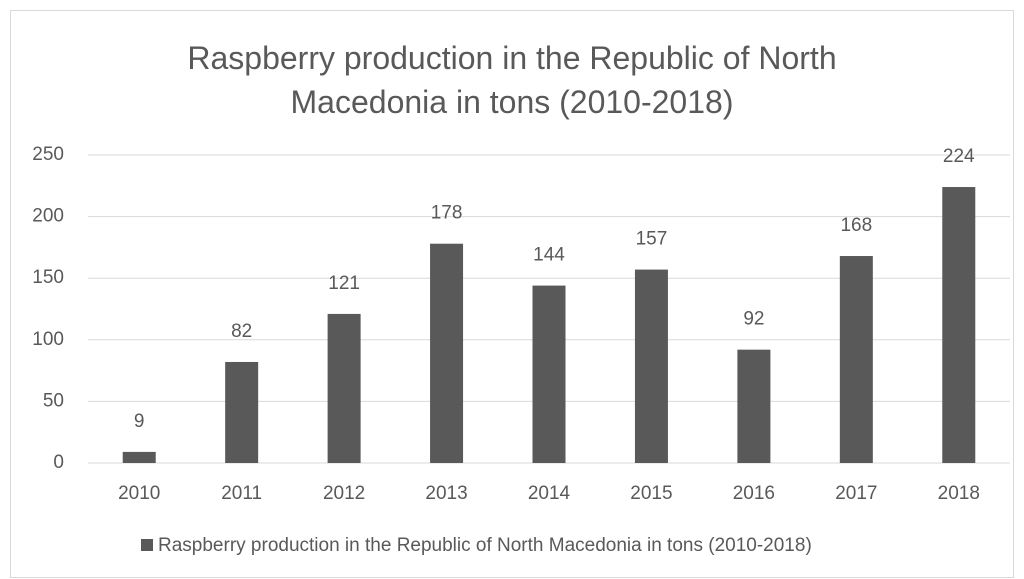 The width and height of the screenshot is (1024, 579). What do you see at coordinates (753, 319) in the screenshot?
I see `data-label: 92` at bounding box center [753, 319].